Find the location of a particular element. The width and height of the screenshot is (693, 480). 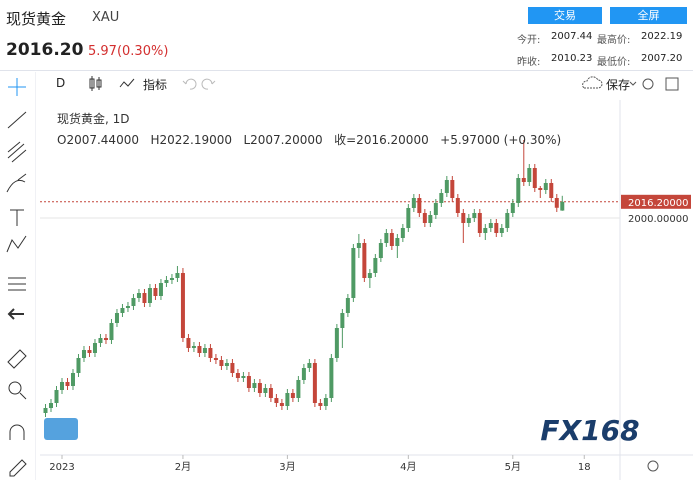

x-tick-label: 2月 is located at coordinates (183, 467).